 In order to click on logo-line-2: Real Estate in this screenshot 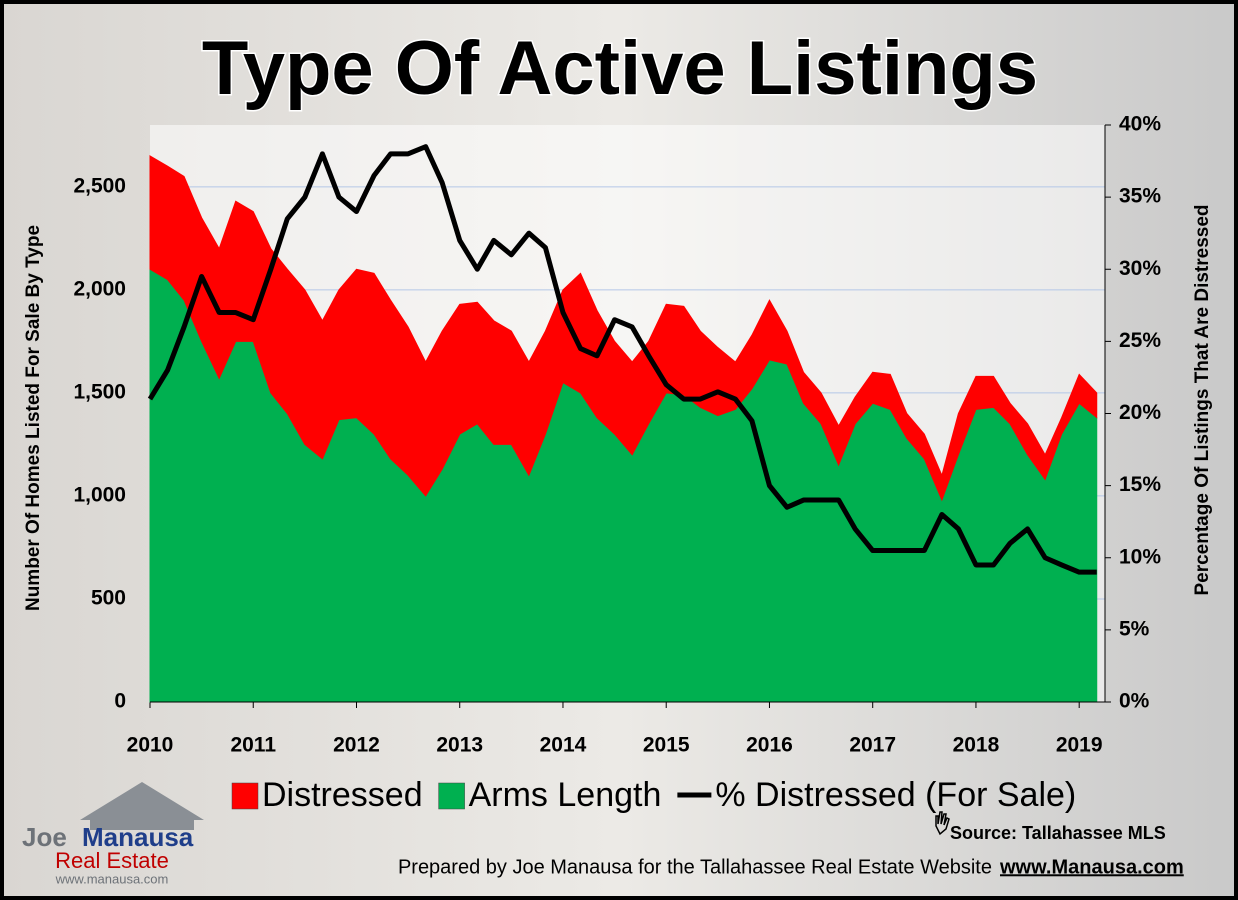, I will do `click(112, 860)`.